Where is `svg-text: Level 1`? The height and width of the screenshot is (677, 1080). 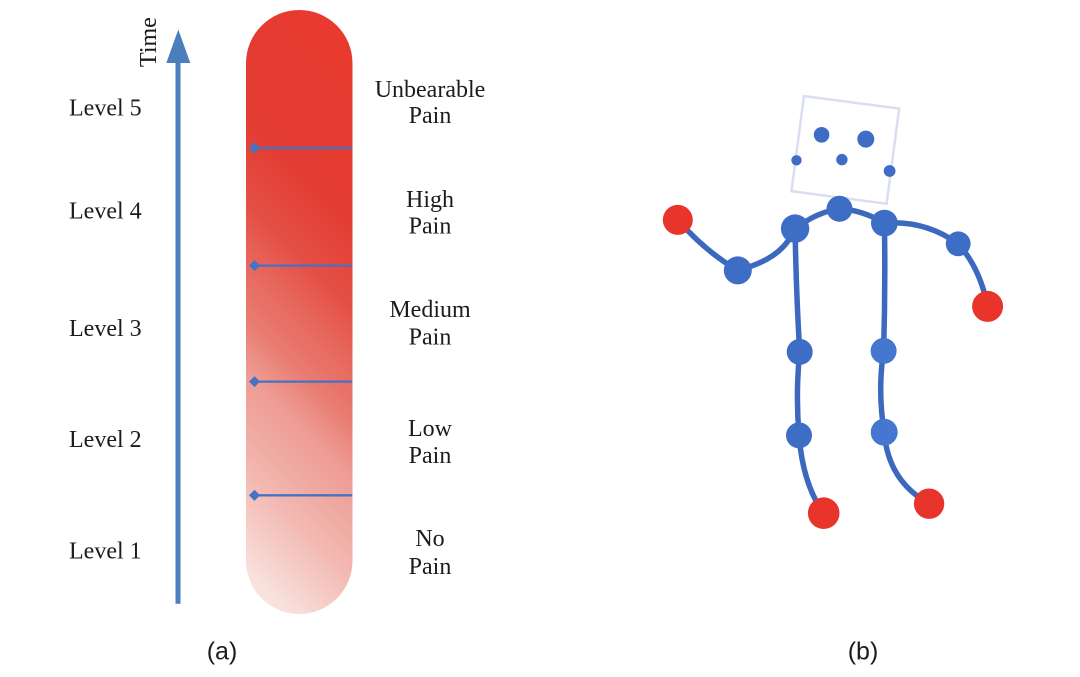
svg-text: Level 1 is located at coordinates (105, 552).